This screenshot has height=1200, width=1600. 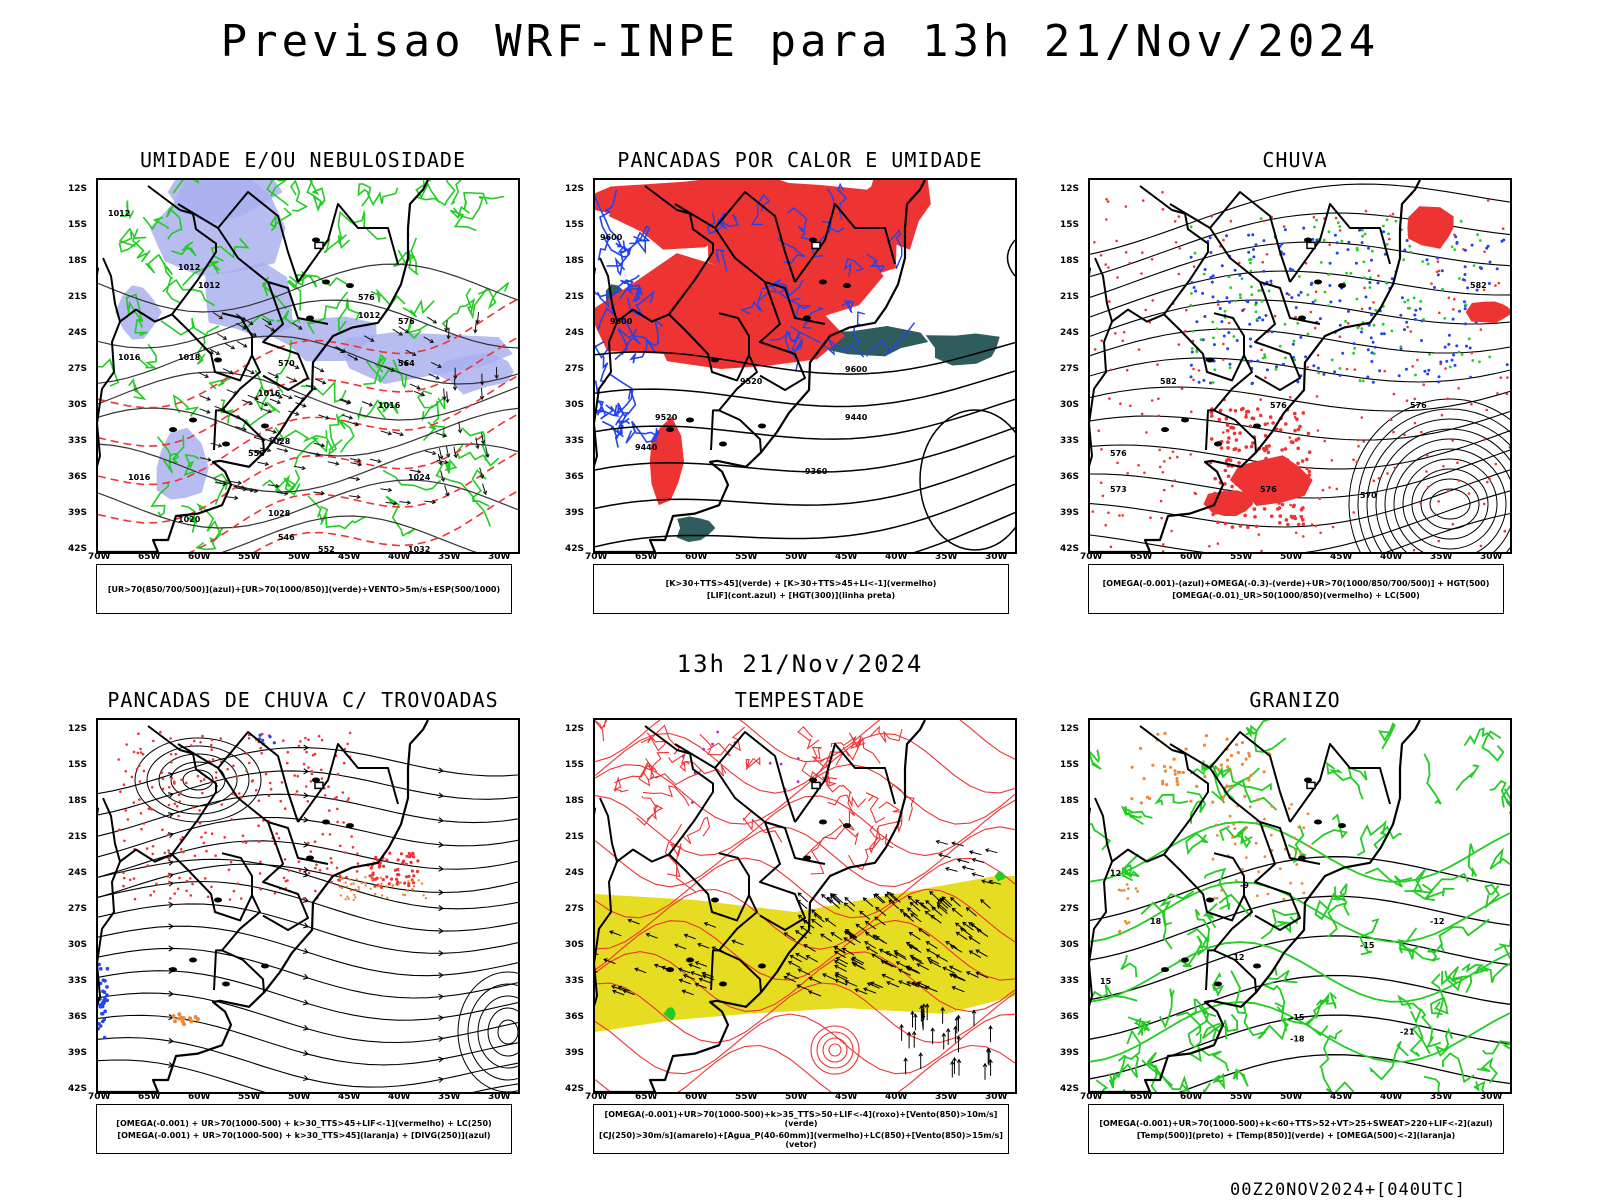 I want to click on humidity-low-contour, so click(x=349, y=315).